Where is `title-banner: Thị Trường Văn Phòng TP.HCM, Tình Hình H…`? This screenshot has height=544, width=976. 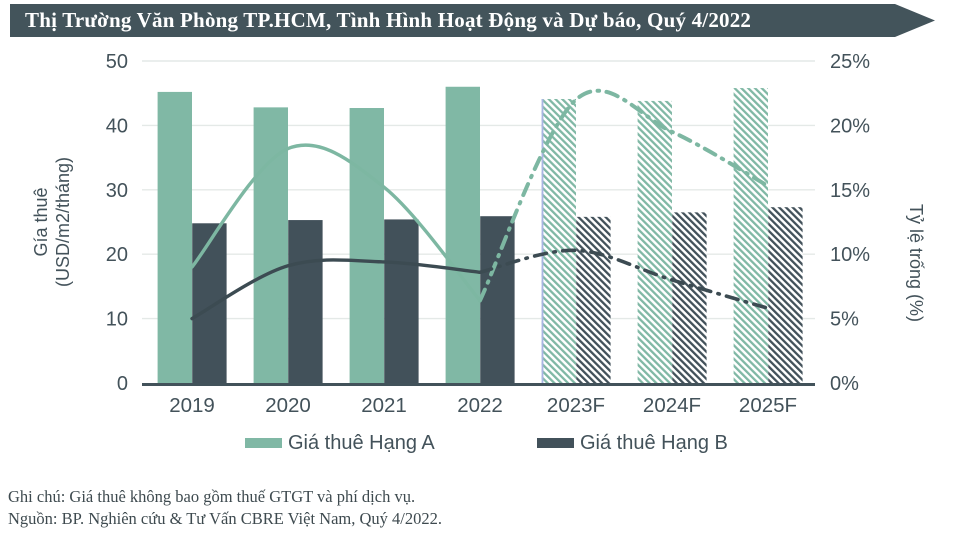
title-banner: Thị Trường Văn Phòng TP.HCM, Tình Hình H… is located at coordinates (472, 20).